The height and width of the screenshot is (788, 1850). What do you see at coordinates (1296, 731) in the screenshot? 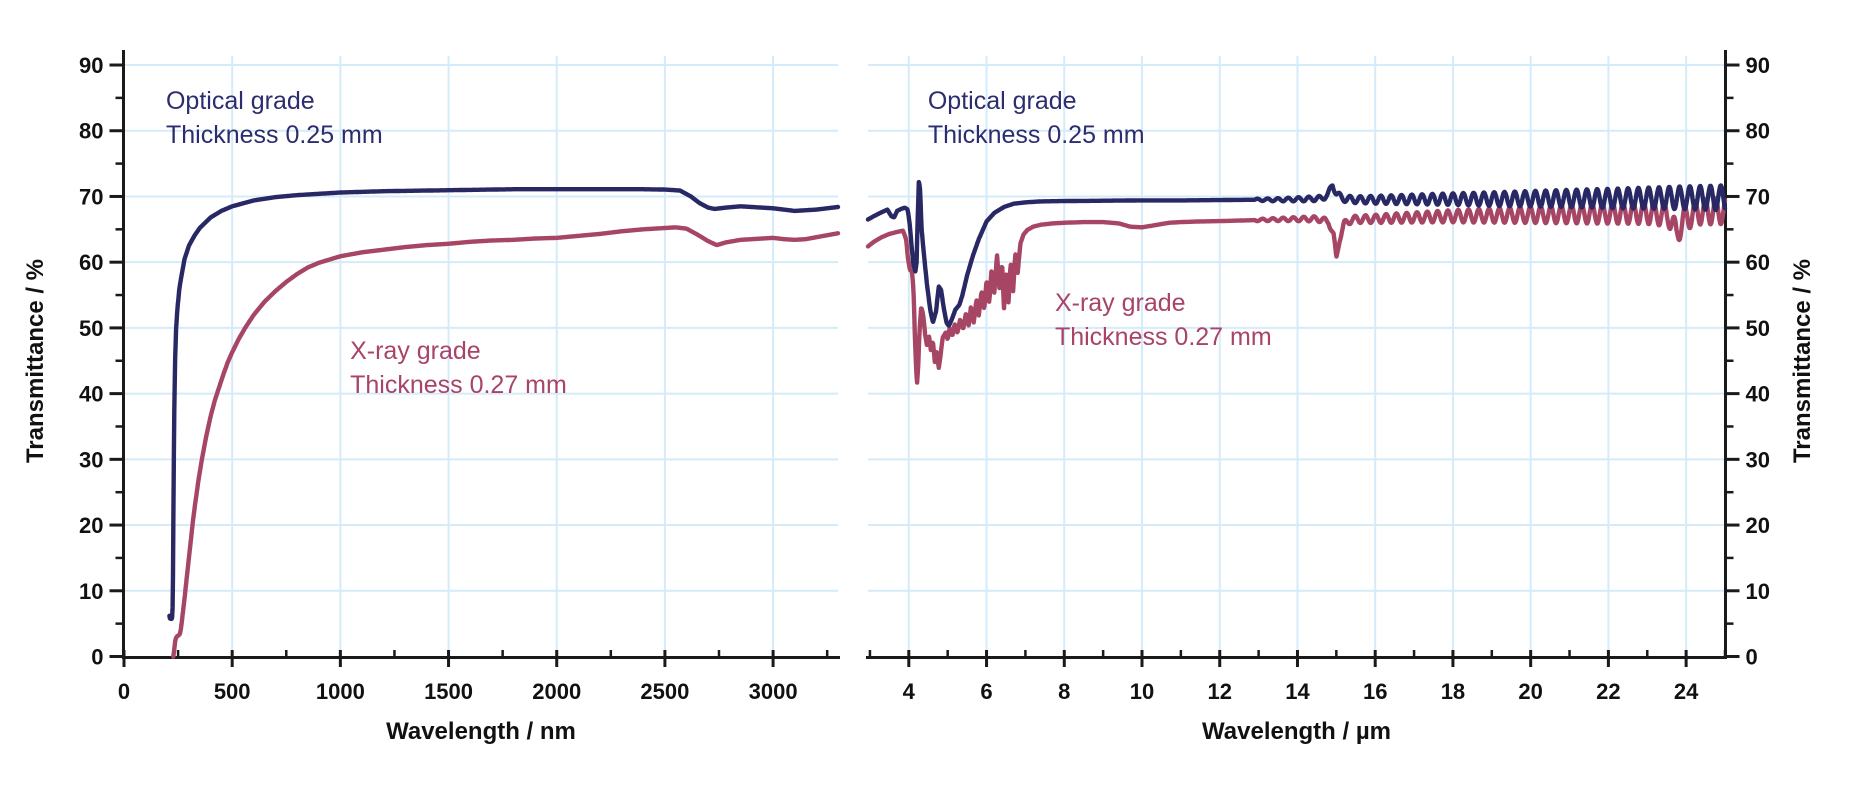
I see `x-axis-title-right: Wavelength / µm` at bounding box center [1296, 731].